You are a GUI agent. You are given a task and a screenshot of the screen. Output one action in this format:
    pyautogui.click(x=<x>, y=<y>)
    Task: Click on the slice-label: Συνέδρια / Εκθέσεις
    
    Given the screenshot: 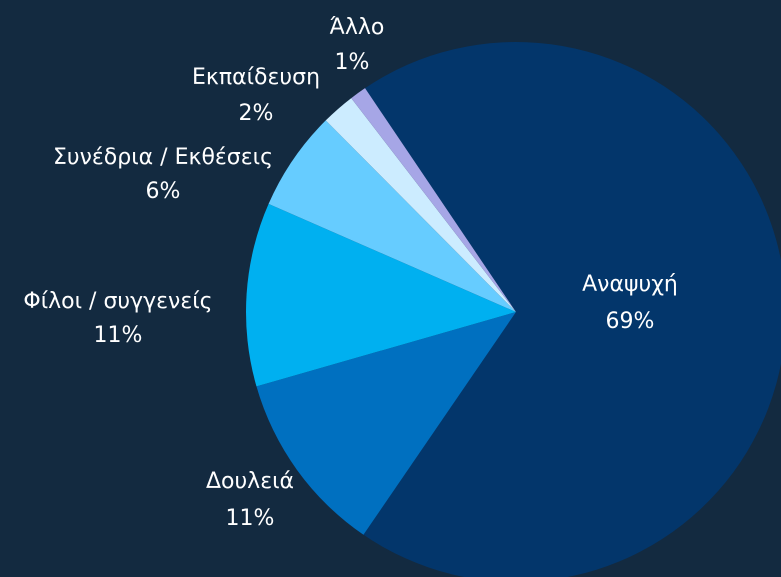 What is the action you would take?
    pyautogui.click(x=163, y=157)
    